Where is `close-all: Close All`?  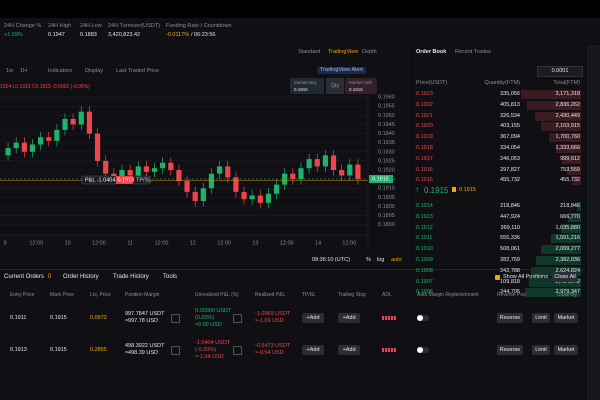
close-all: Close All is located at coordinates (565, 277).